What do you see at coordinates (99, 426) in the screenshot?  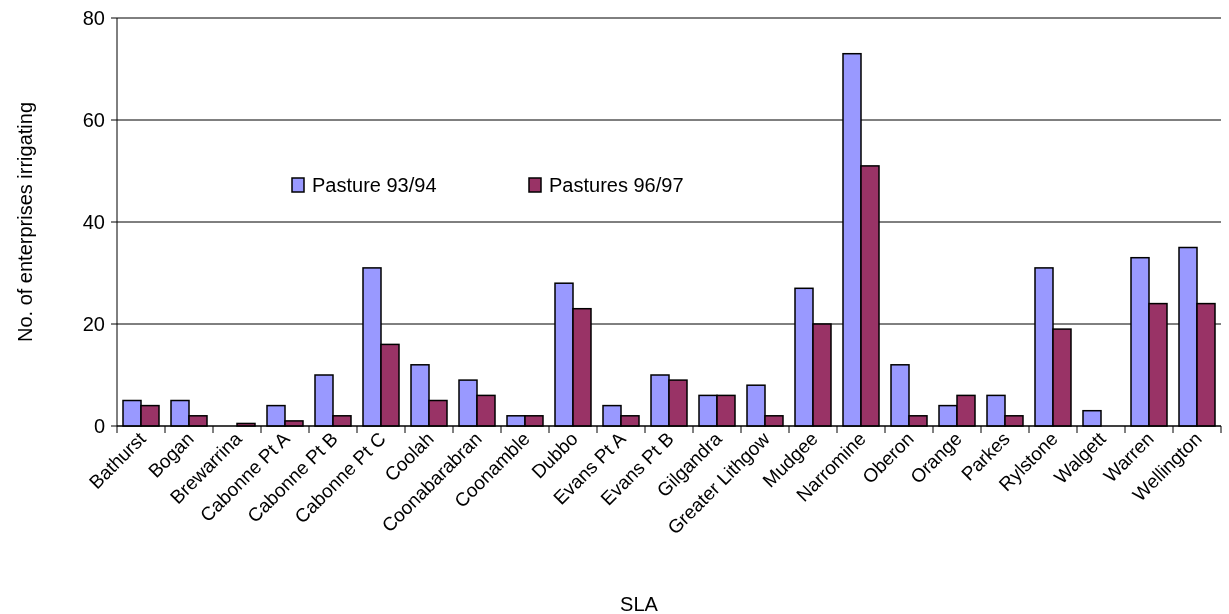 I see `y-tick-label: 0` at bounding box center [99, 426].